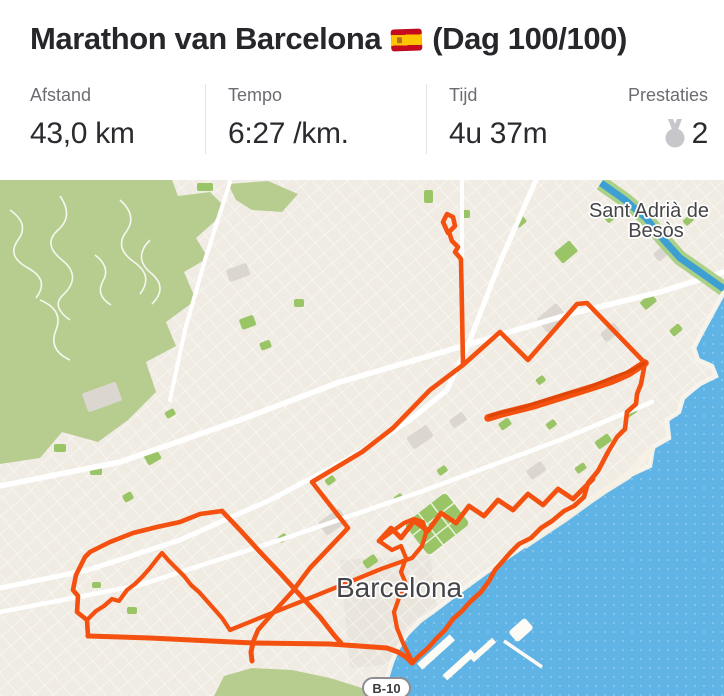 The width and height of the screenshot is (724, 696). What do you see at coordinates (463, 95) in the screenshot?
I see `stat-label: Tijd` at bounding box center [463, 95].